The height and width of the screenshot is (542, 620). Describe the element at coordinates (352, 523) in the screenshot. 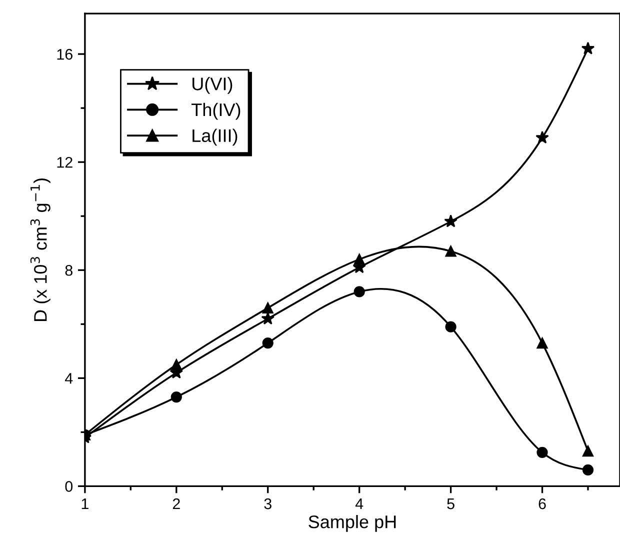

I see `x-axis-title: Sample pH` at that location.